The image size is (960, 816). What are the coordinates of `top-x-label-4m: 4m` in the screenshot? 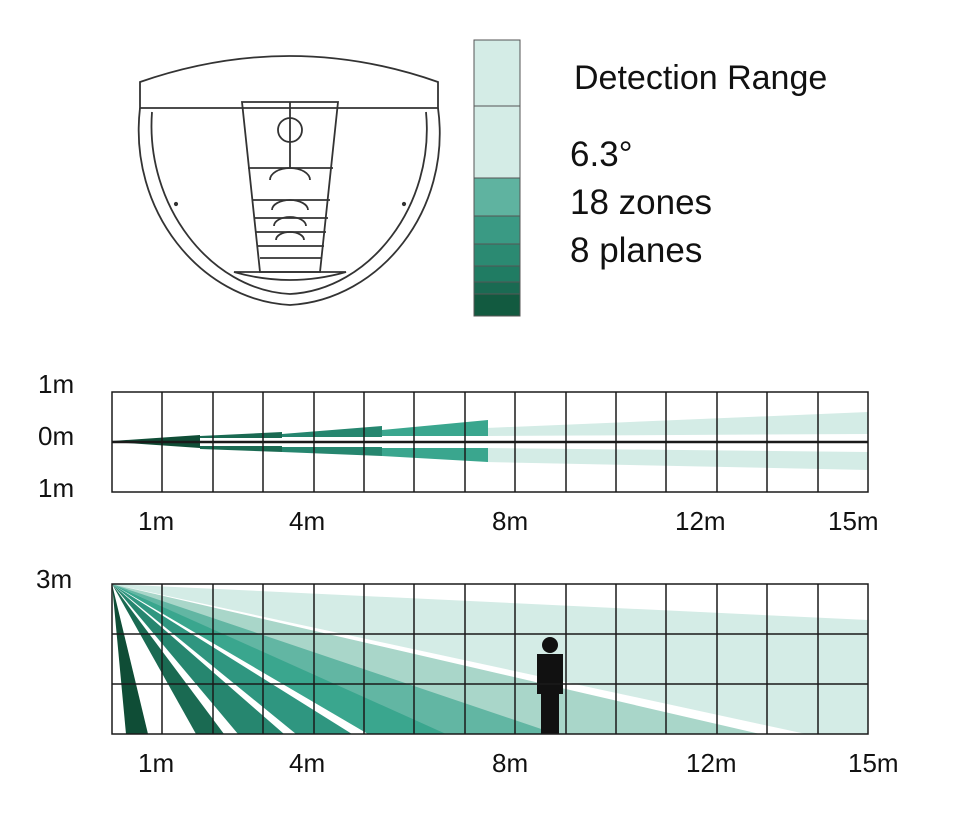 It's located at (307, 521).